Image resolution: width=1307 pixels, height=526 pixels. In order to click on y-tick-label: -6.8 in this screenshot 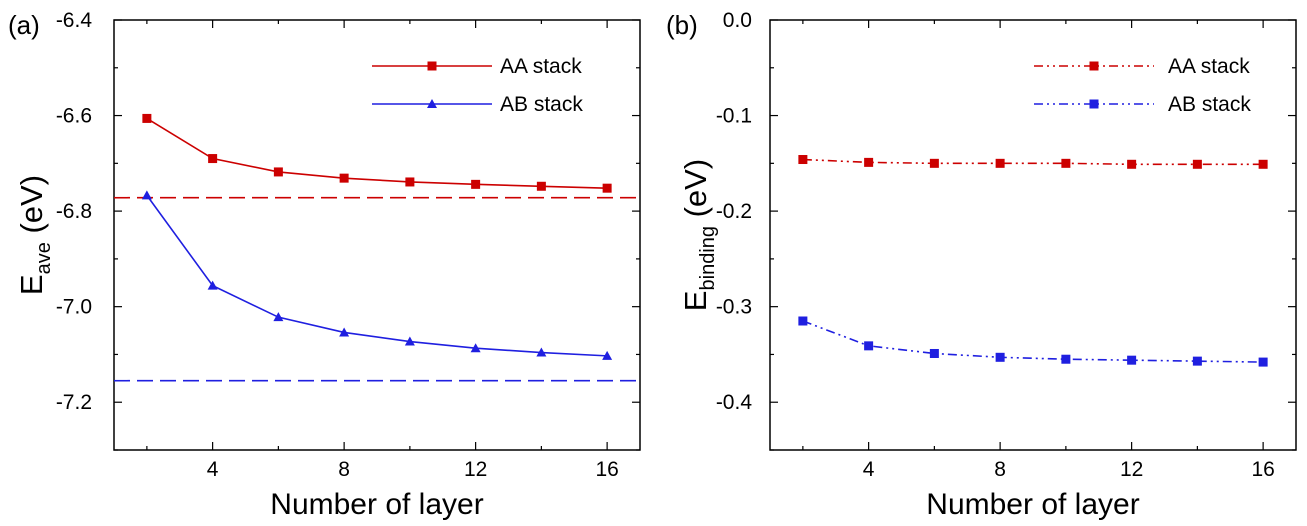, I will do `click(74, 211)`.